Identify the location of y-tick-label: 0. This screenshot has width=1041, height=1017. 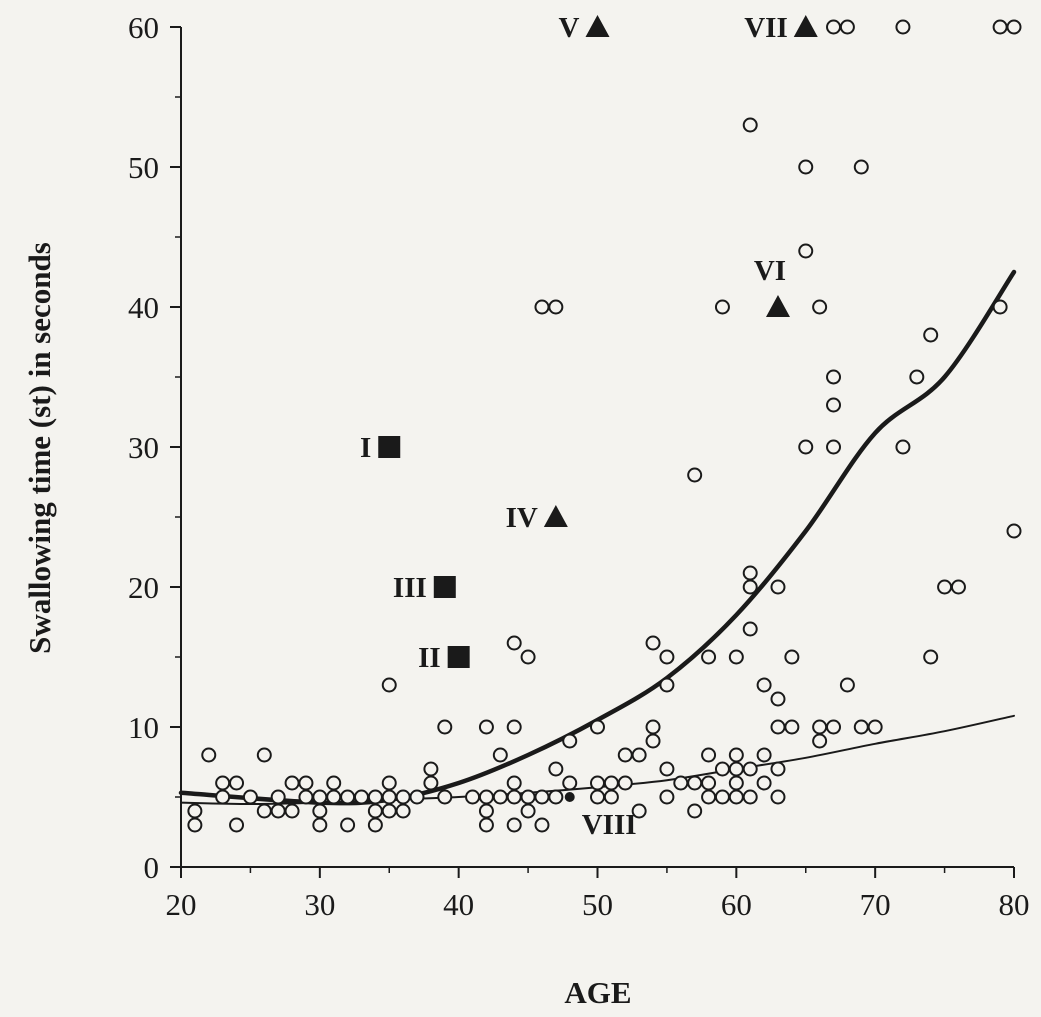
(152, 867).